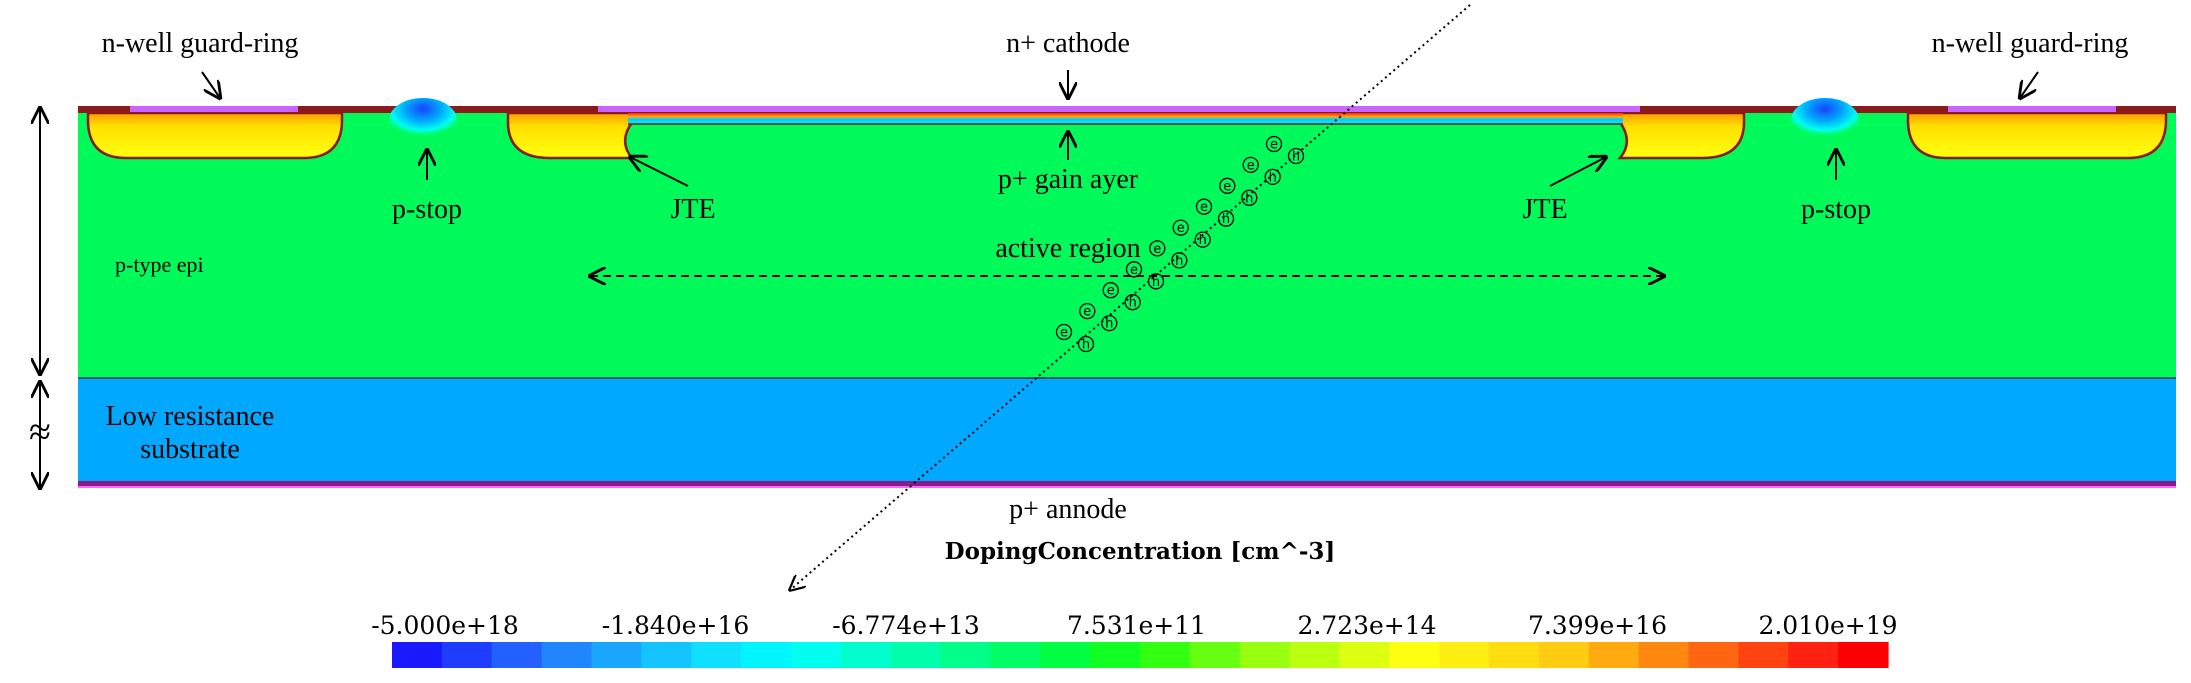  What do you see at coordinates (427, 209) in the screenshot?
I see `label-pstop-left: p-stop` at bounding box center [427, 209].